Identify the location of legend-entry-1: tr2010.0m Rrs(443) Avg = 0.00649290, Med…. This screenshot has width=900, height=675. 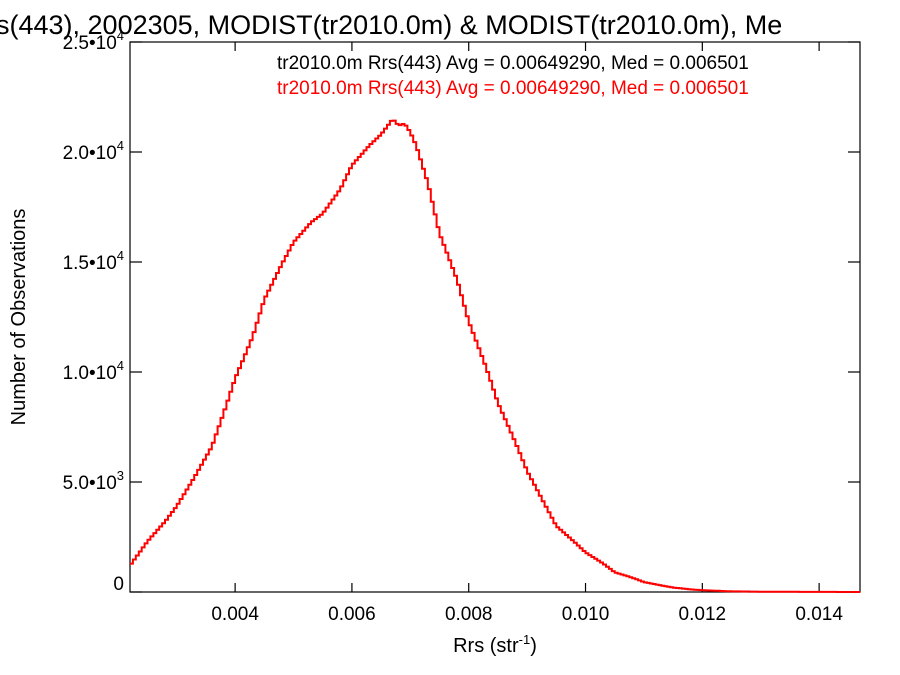
(513, 63).